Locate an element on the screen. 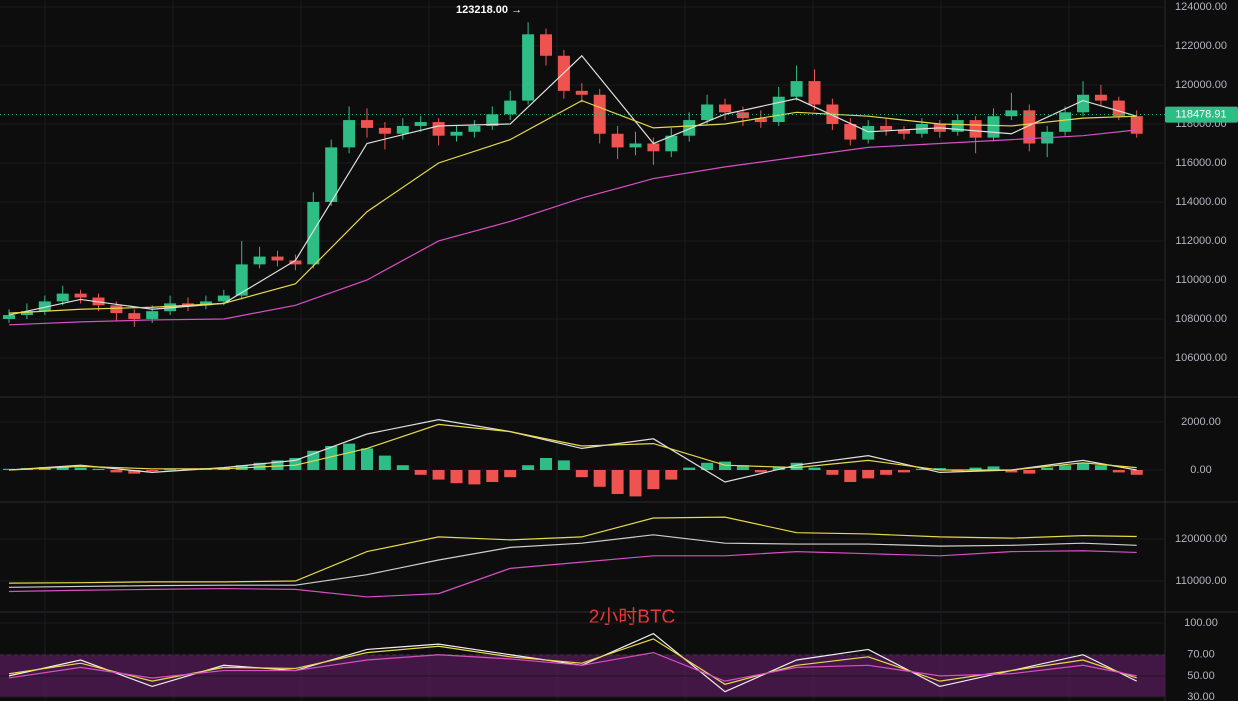 The height and width of the screenshot is (701, 1238). last-price-label: 118478.91 is located at coordinates (1200, 115).